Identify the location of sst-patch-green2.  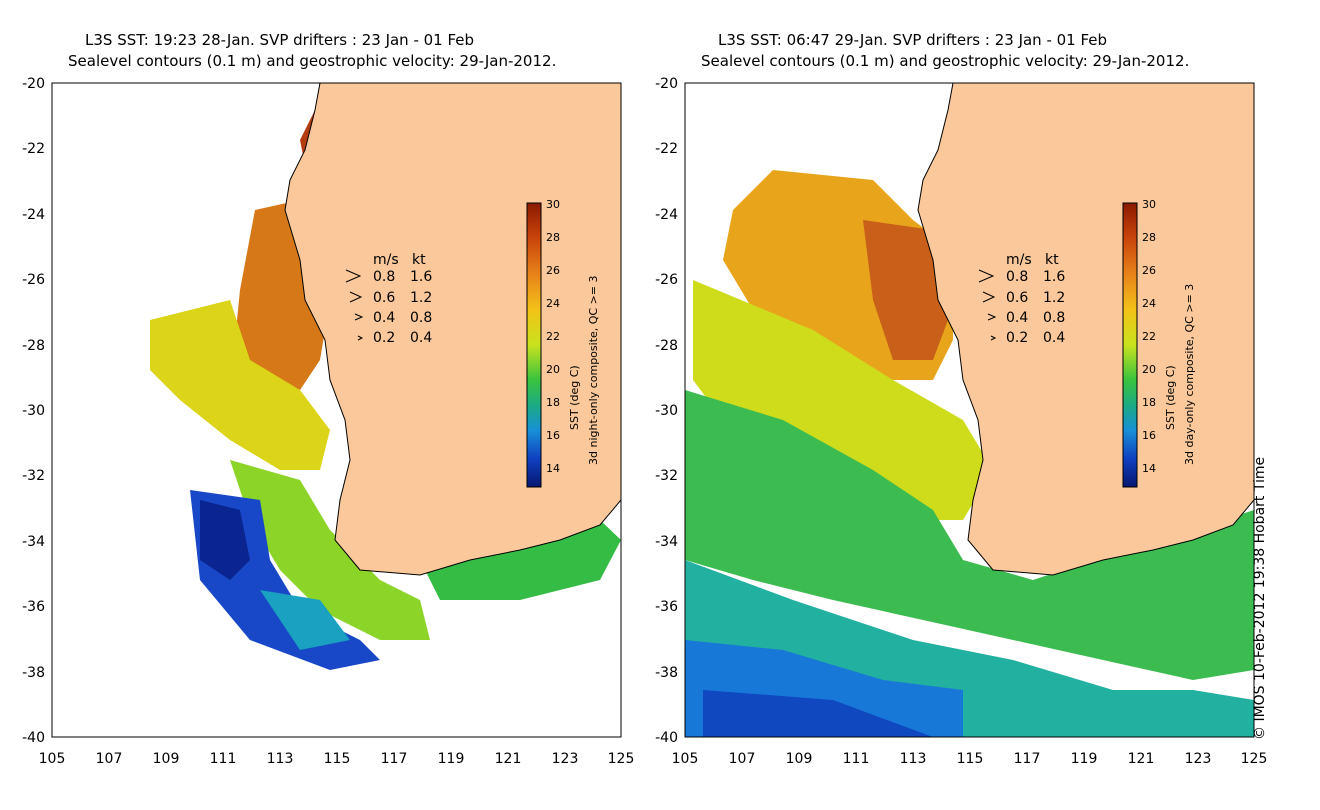
(520, 560).